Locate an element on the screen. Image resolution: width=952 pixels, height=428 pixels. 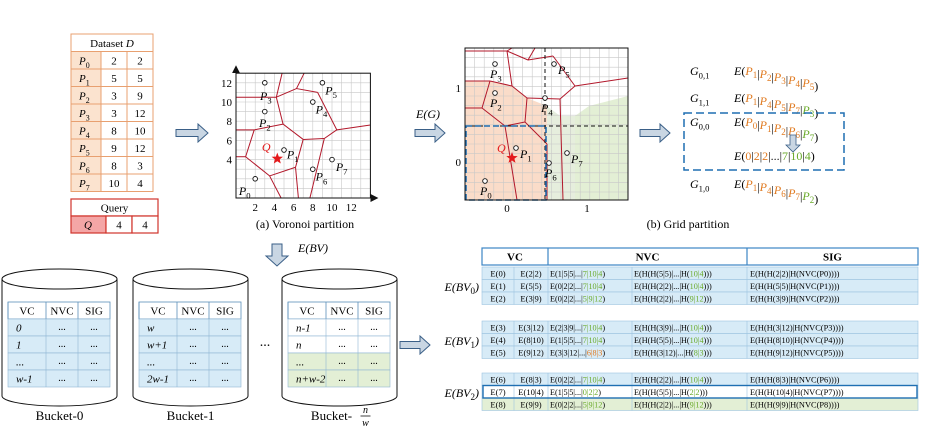
svg-text: E(1|5|5|...|7|10|4) is located at coordinates (577, 274).